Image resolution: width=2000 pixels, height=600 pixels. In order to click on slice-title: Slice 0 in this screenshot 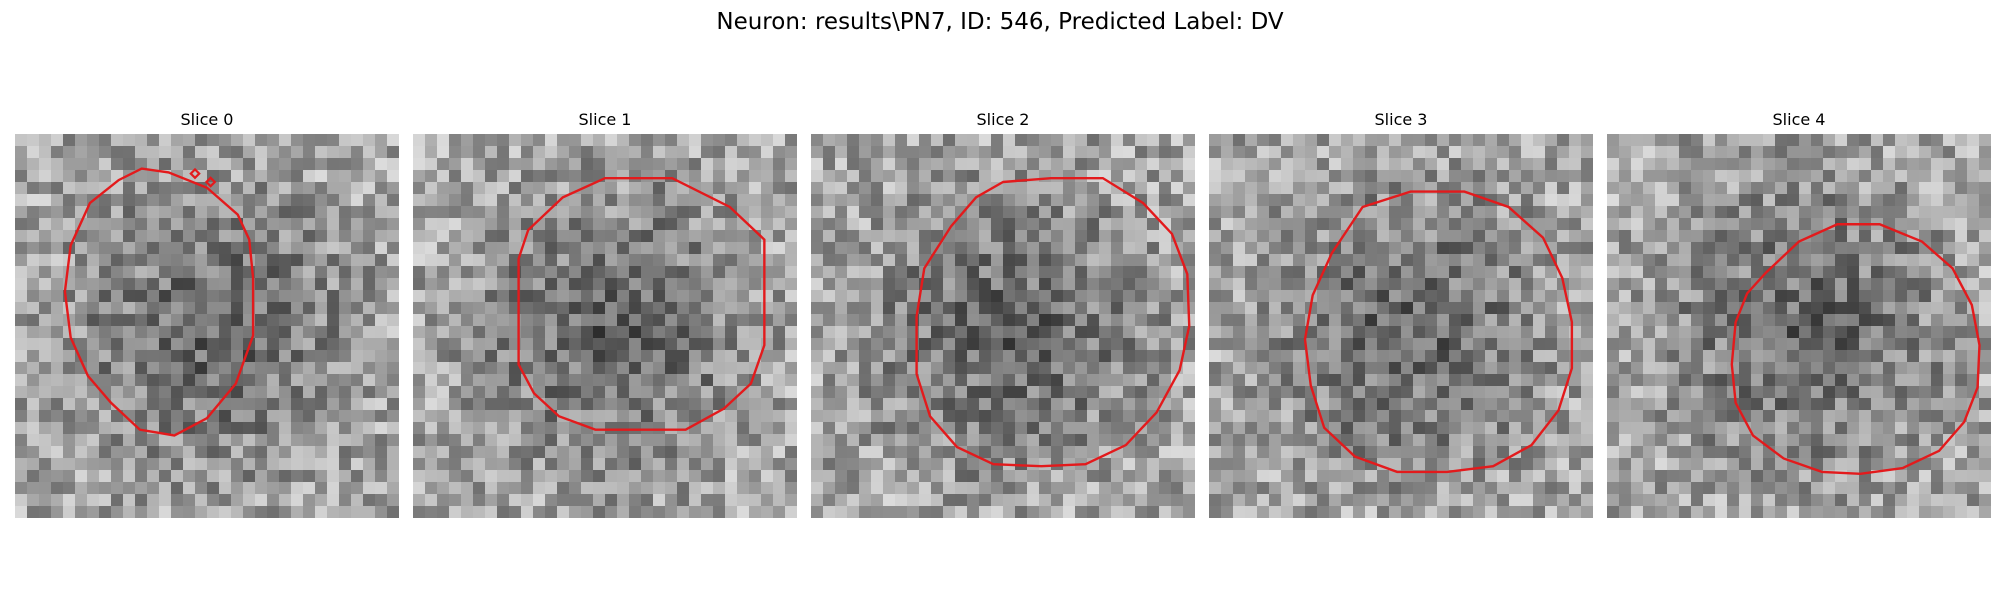, I will do `click(207, 119)`.